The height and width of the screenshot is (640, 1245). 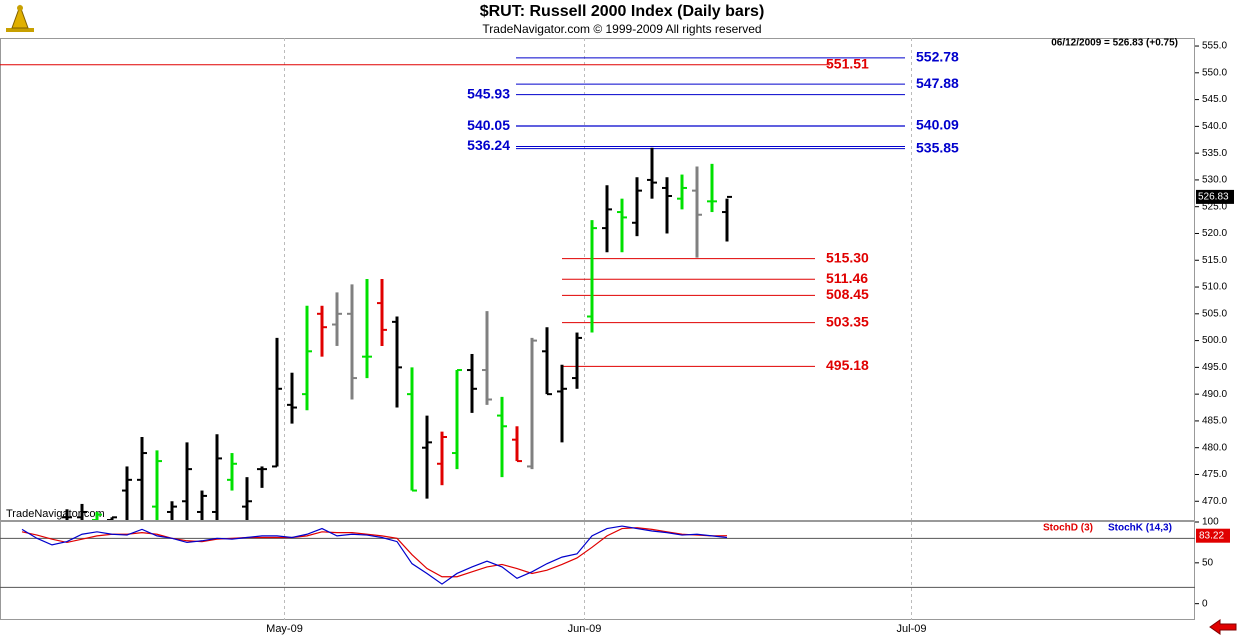 I want to click on level-label: 552.78, so click(x=937, y=57).